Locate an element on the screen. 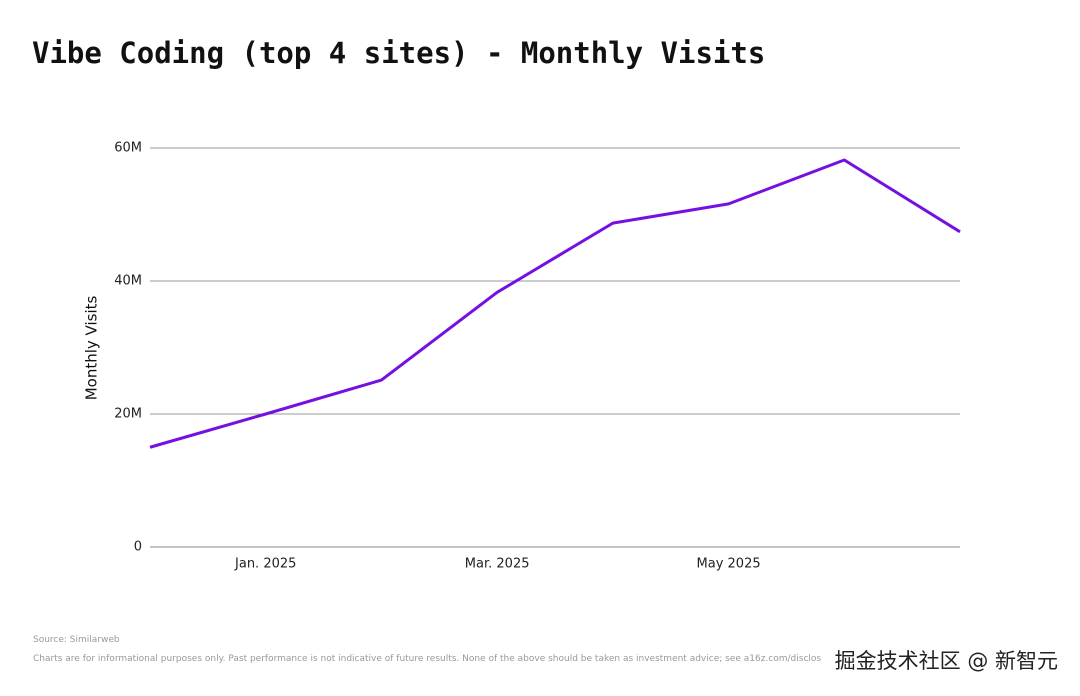 Image resolution: width=1080 pixels, height=696 pixels. y-tick-label: 60M is located at coordinates (128, 148).